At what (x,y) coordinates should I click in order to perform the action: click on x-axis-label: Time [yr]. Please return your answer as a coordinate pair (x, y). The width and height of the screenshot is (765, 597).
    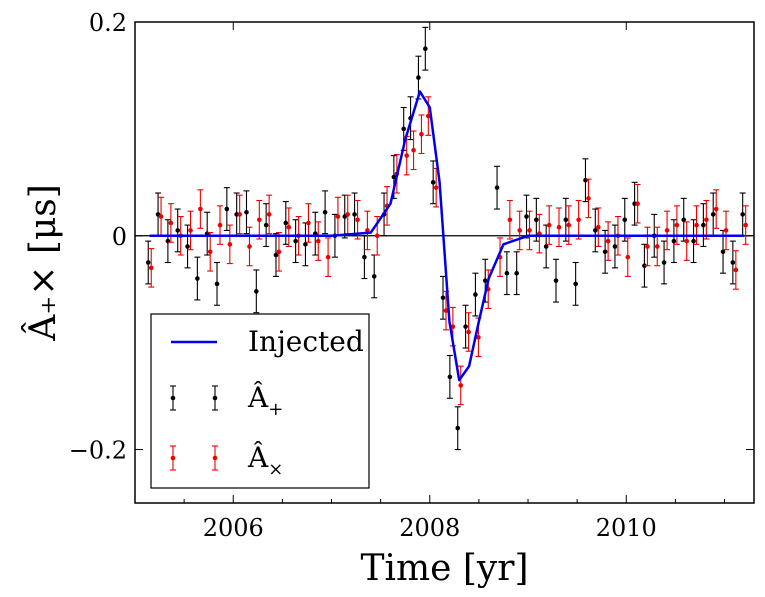
    Looking at the image, I should click on (444, 568).